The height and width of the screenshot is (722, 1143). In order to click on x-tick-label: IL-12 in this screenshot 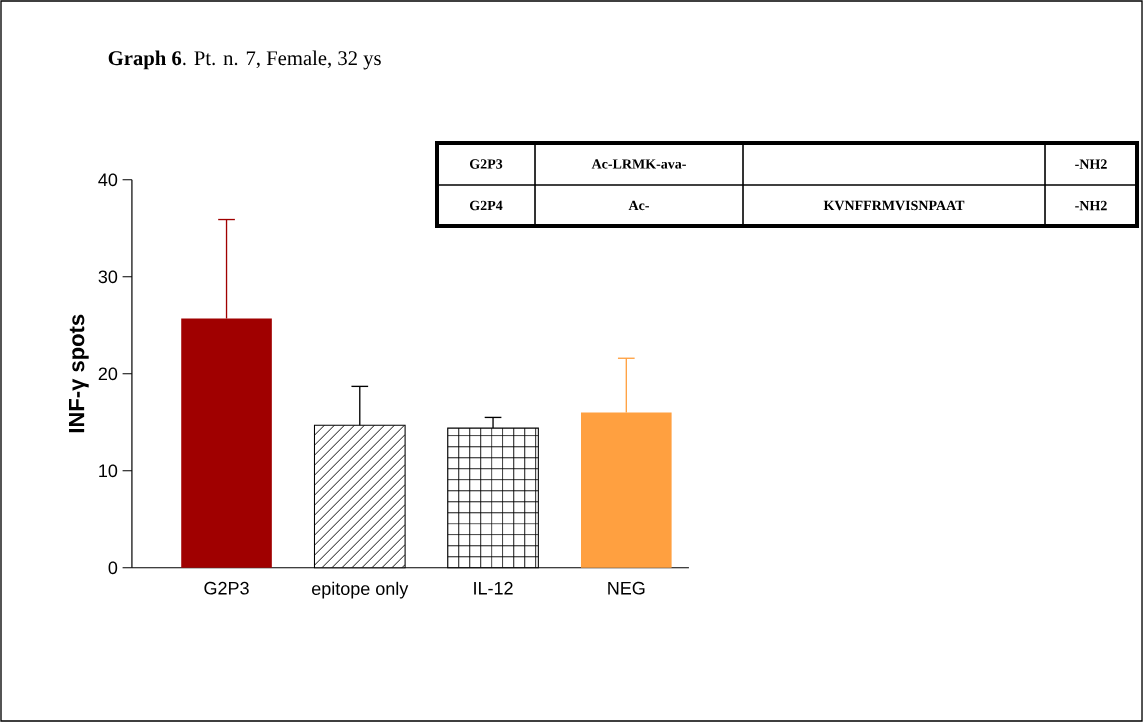, I will do `click(493, 588)`.